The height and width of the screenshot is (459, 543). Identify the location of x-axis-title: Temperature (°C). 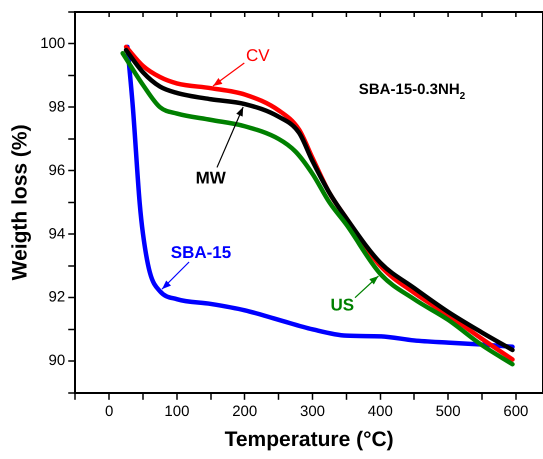
(309, 440).